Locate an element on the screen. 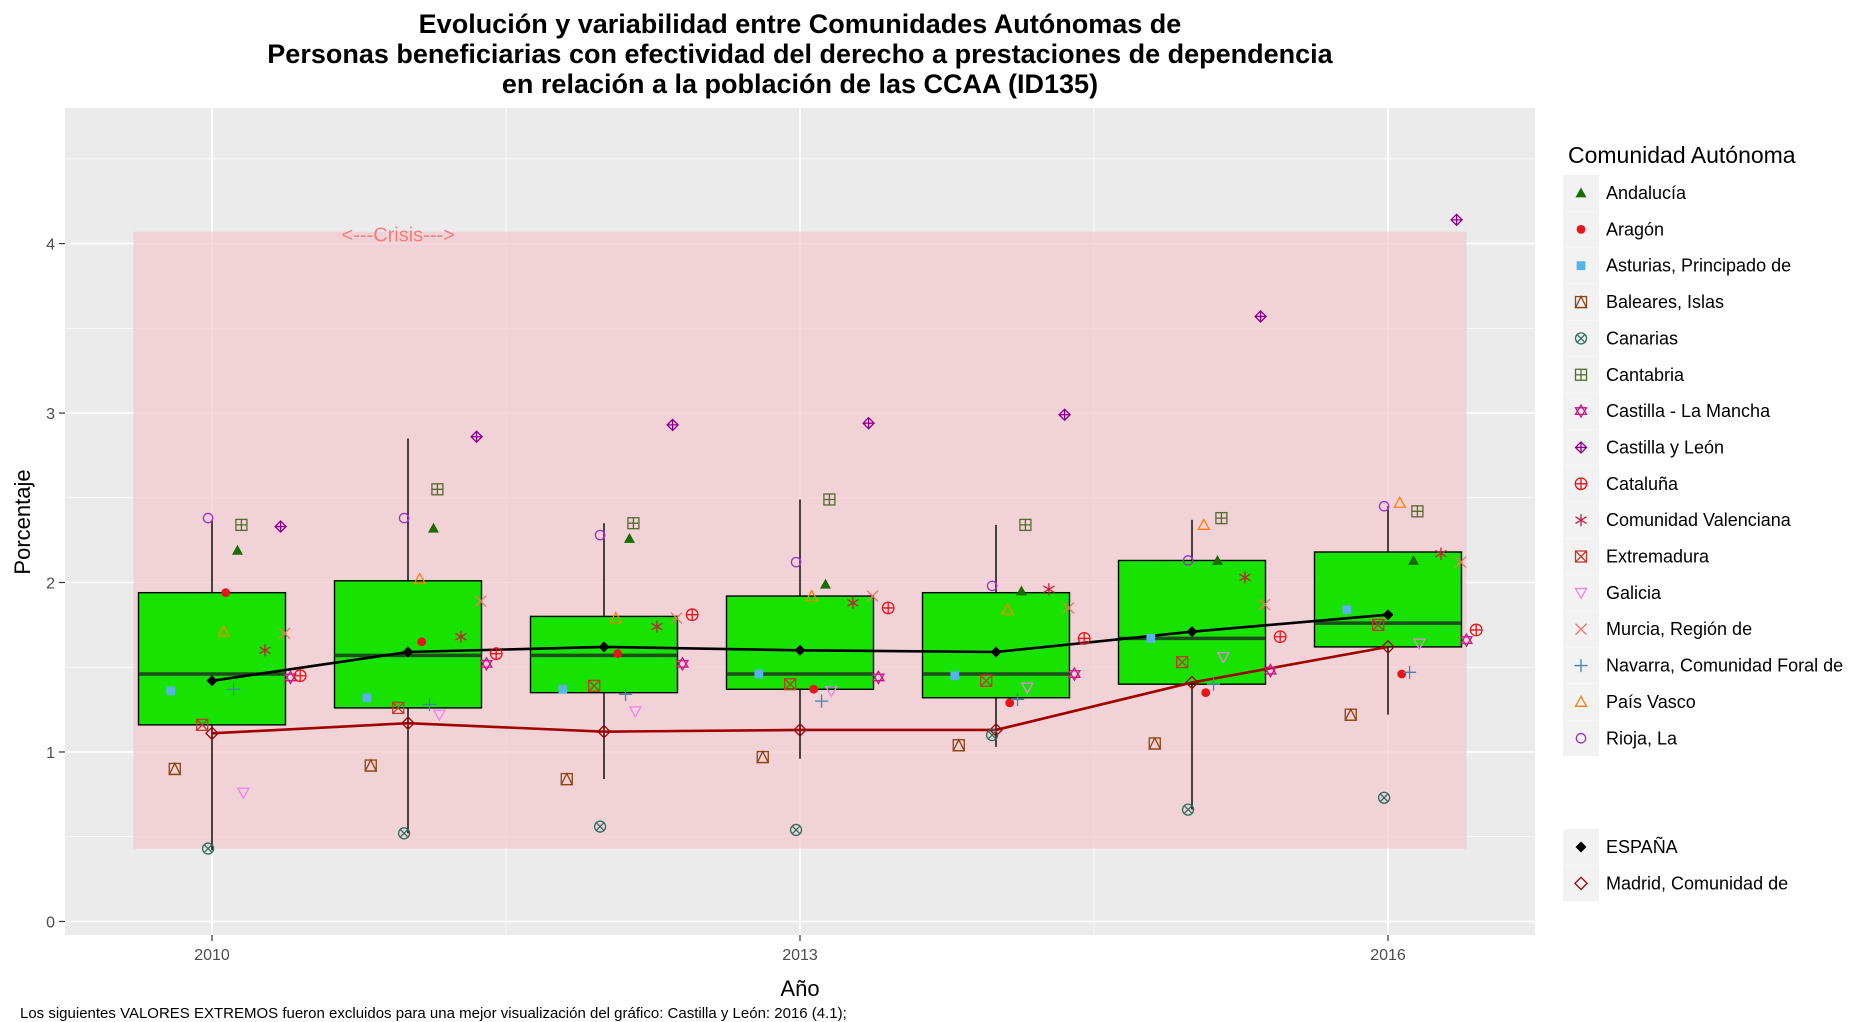 This screenshot has width=1870, height=1022. legend-title: Comunidad Autónoma is located at coordinates (1682, 155).